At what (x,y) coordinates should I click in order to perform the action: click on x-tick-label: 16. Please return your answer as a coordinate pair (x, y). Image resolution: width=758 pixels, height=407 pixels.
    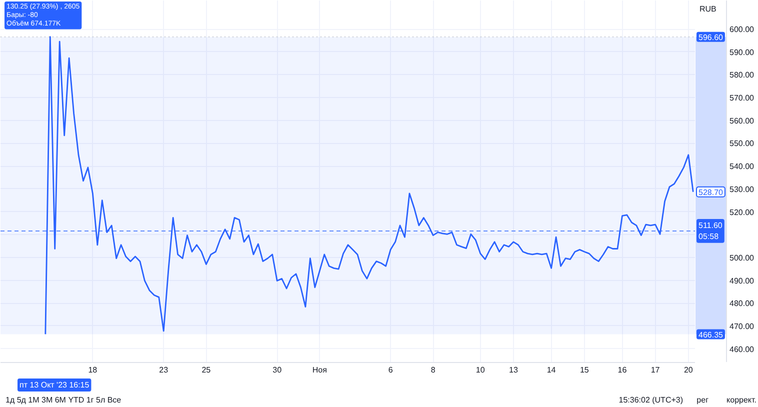
    Looking at the image, I should click on (623, 370).